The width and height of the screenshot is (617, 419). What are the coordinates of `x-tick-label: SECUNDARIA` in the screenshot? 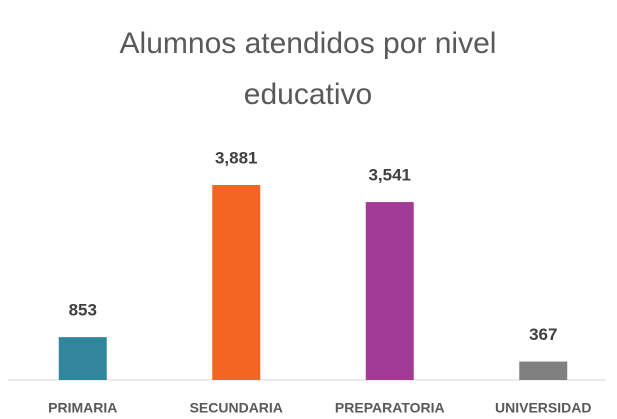 It's located at (236, 408).